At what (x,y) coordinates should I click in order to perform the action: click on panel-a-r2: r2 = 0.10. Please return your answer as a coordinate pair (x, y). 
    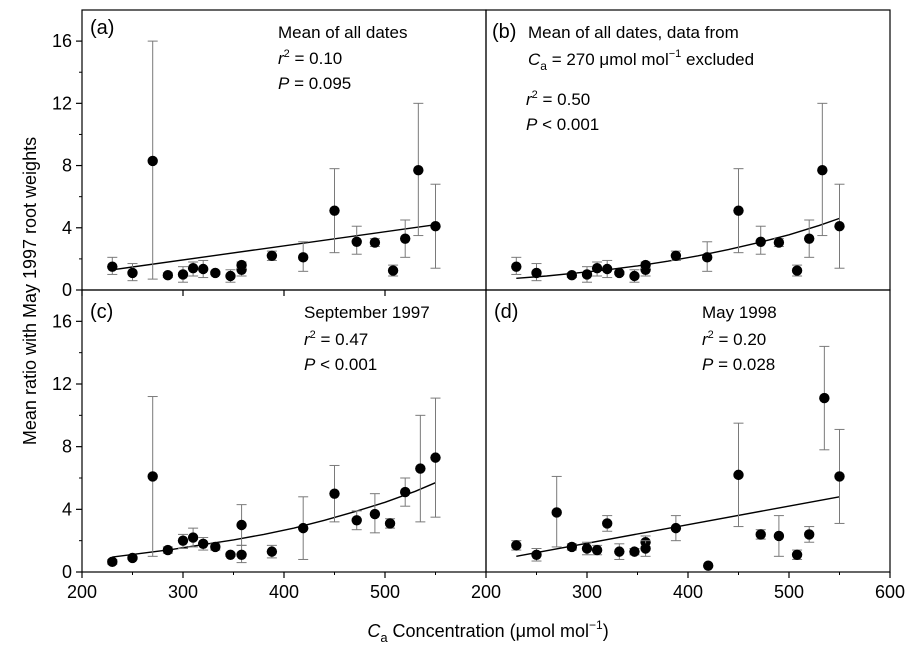
    Looking at the image, I should click on (310, 58).